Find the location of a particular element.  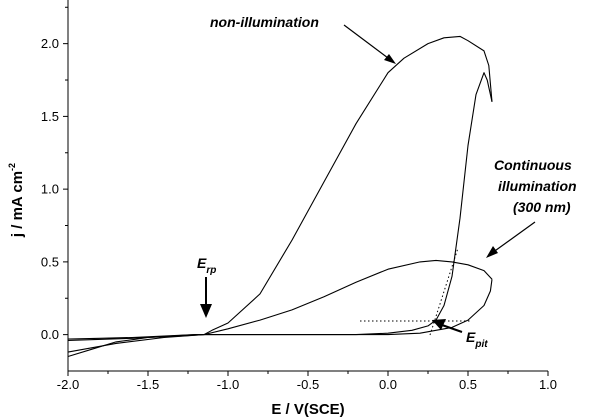

erp-arrowhead is located at coordinates (206, 311).